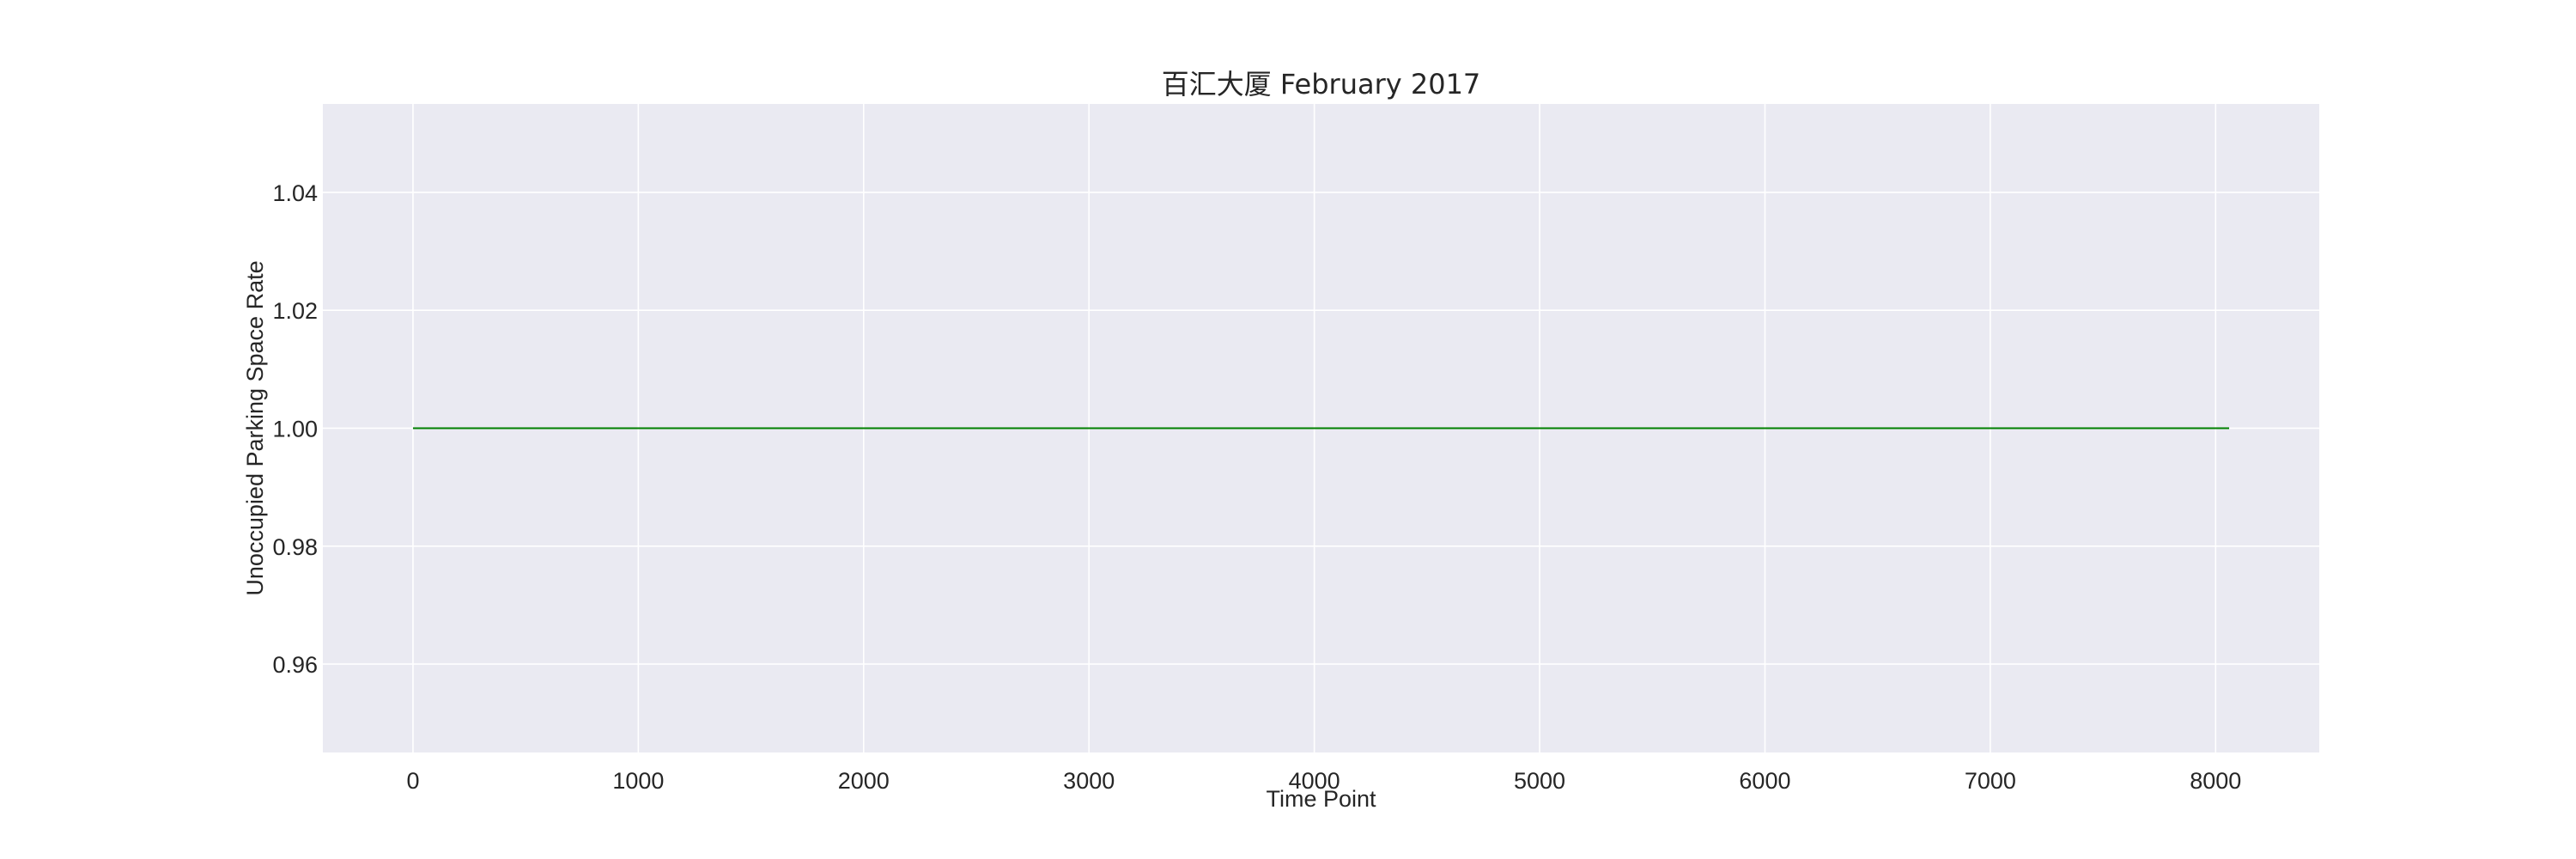 This screenshot has height=859, width=2576. I want to click on x-tick-label: 4000, so click(1314, 781).